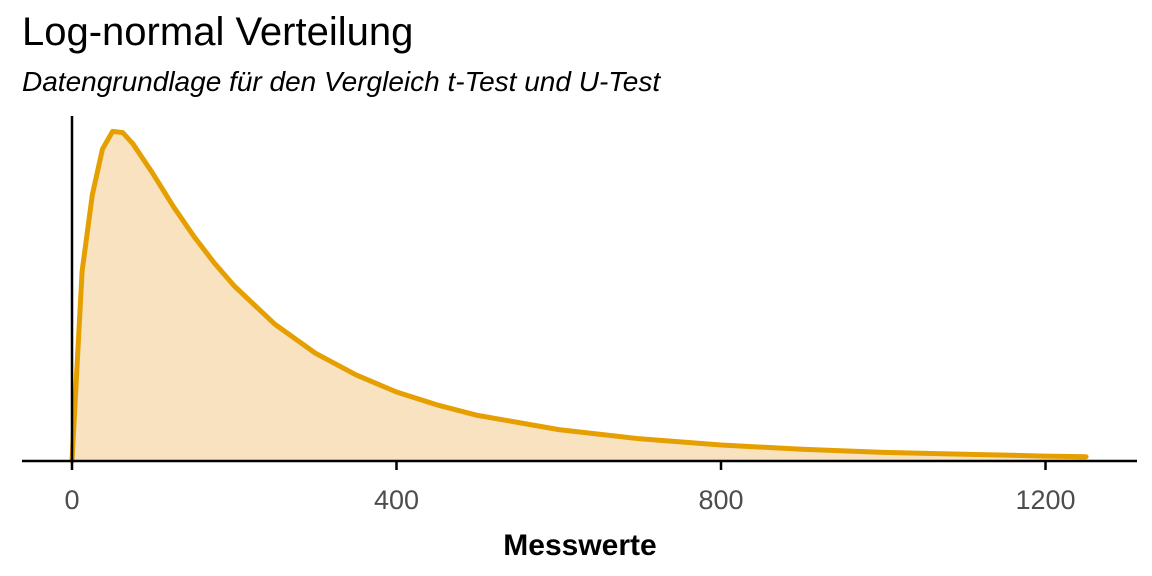  I want to click on x-tick-label: 400, so click(396, 500).